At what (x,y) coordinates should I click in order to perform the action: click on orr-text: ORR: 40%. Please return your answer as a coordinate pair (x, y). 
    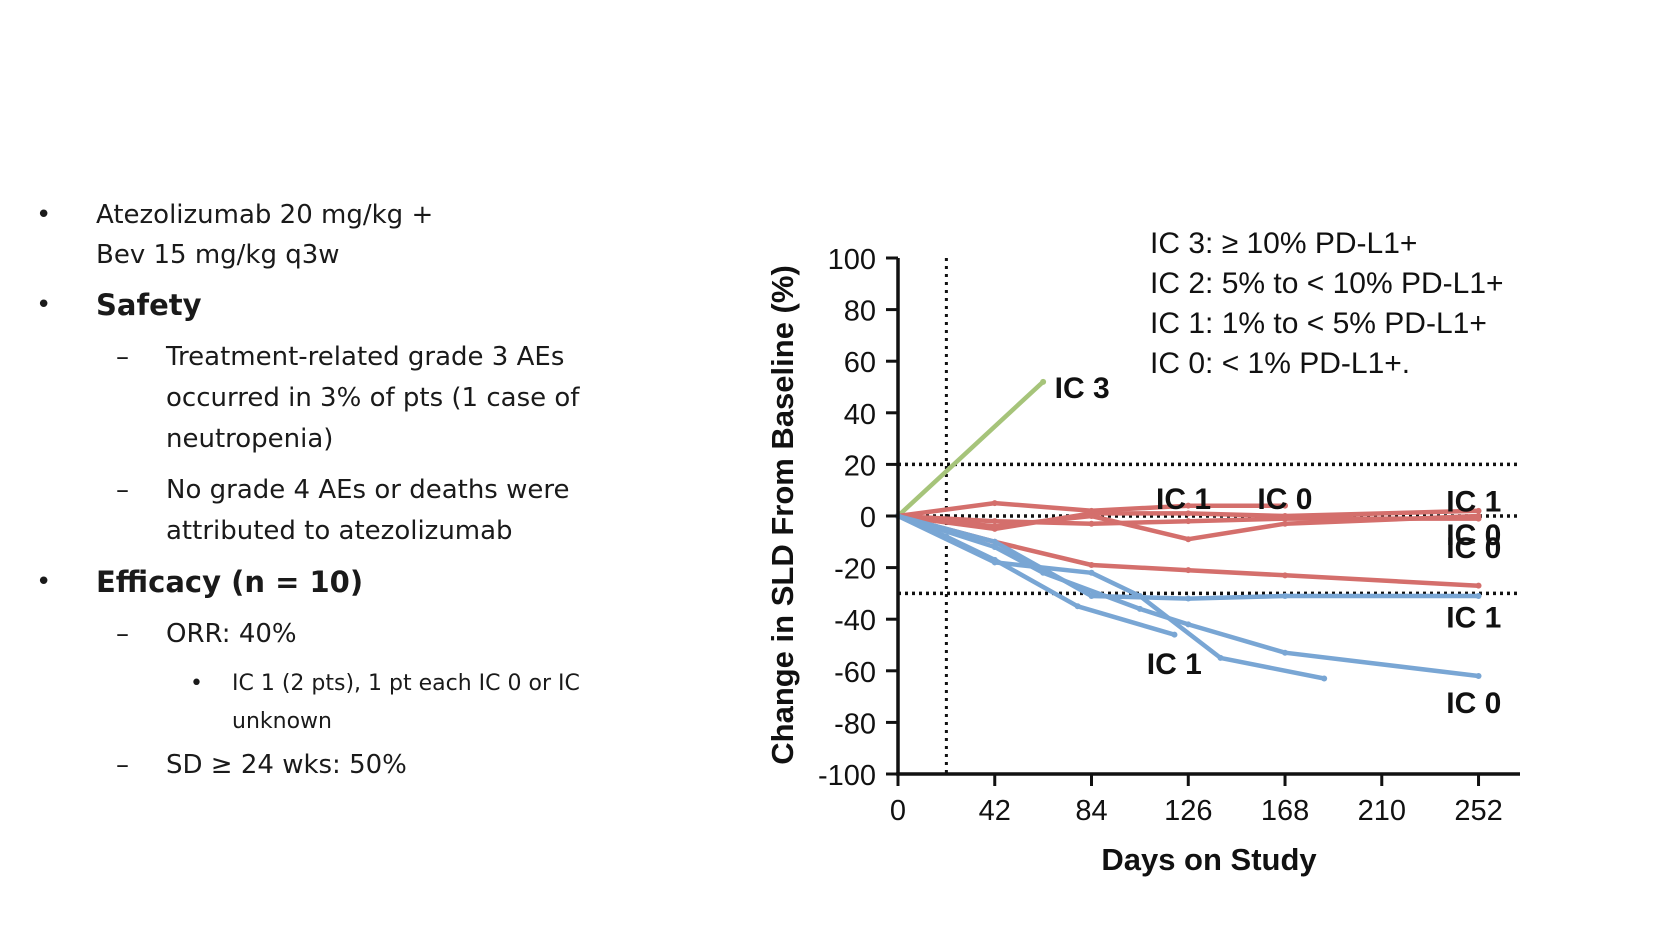
    Looking at the image, I should click on (231, 634).